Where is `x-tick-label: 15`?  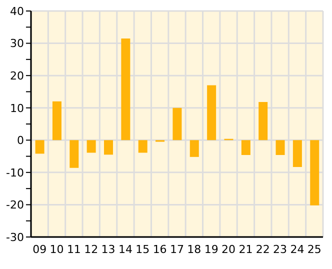 x-tick-label: 15 is located at coordinates (143, 249).